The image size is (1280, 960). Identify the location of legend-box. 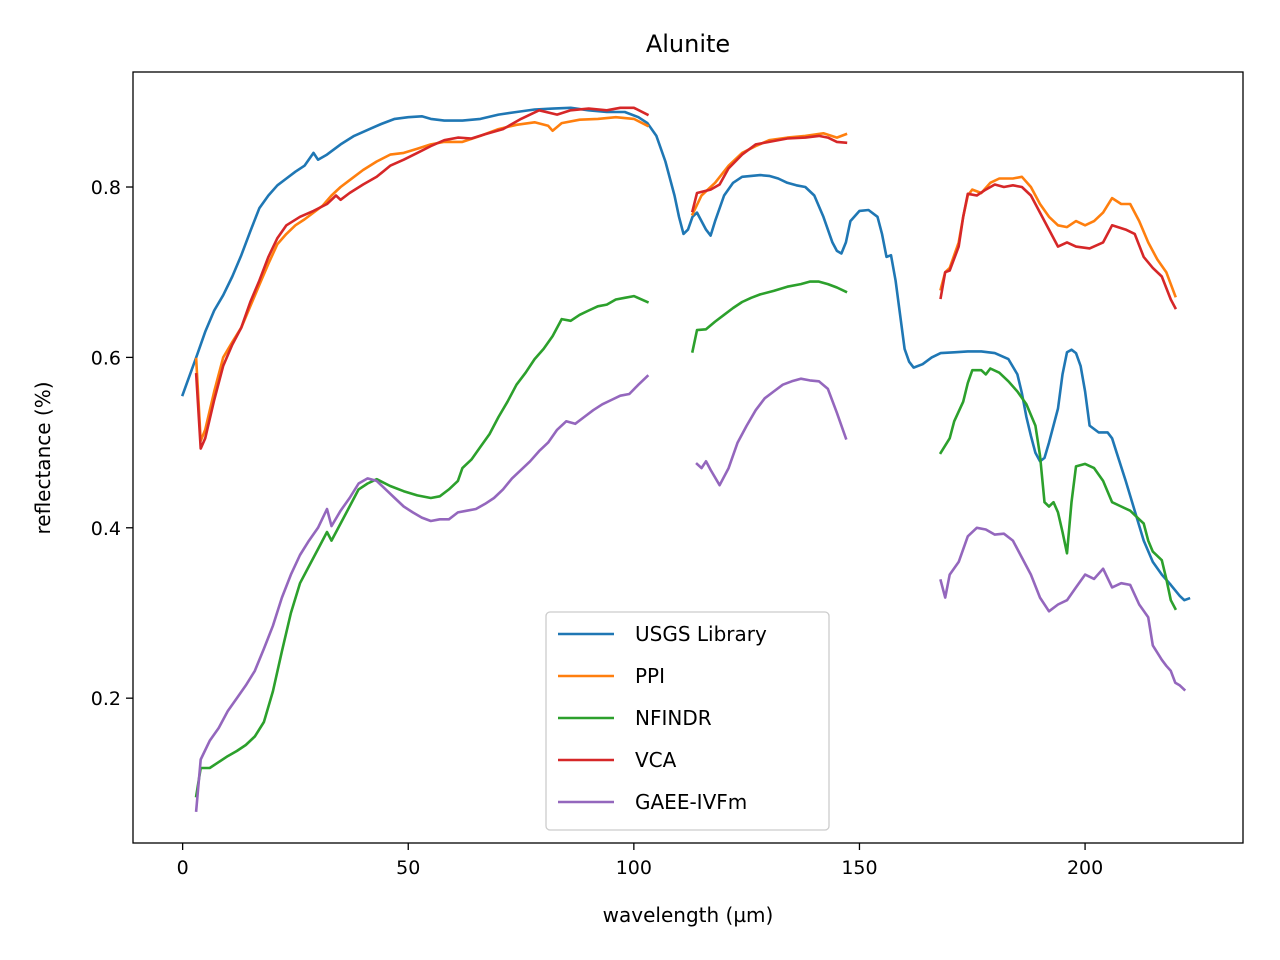
(687, 721).